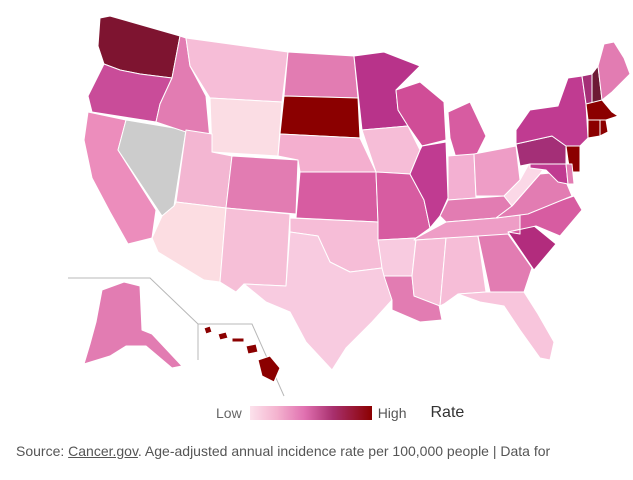  Describe the element at coordinates (238, 340) in the screenshot. I see `state-HI-molokai` at that location.